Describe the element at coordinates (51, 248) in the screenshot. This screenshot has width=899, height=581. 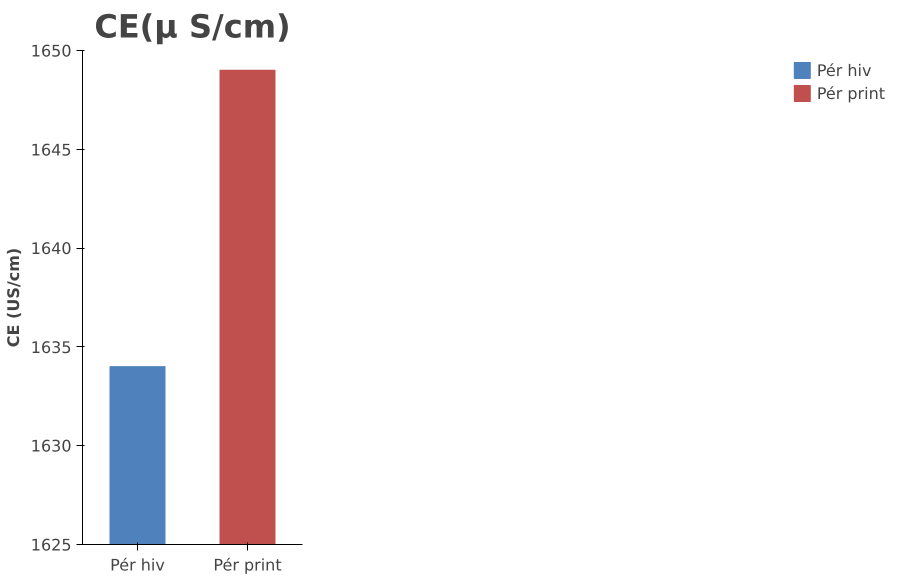
I see `y-tick-label: 1640` at that location.